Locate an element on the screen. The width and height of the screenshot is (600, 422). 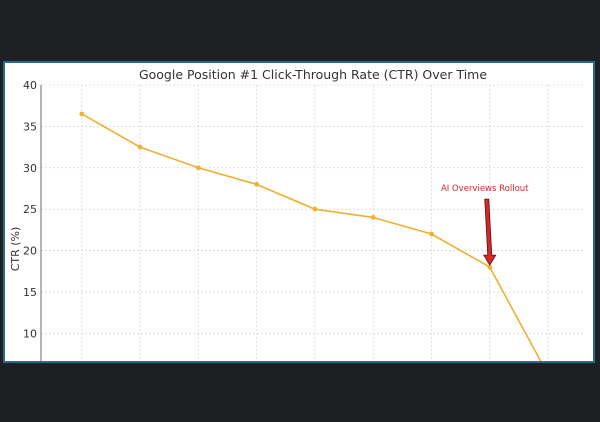
y-tick-label: 30 is located at coordinates (30, 168).